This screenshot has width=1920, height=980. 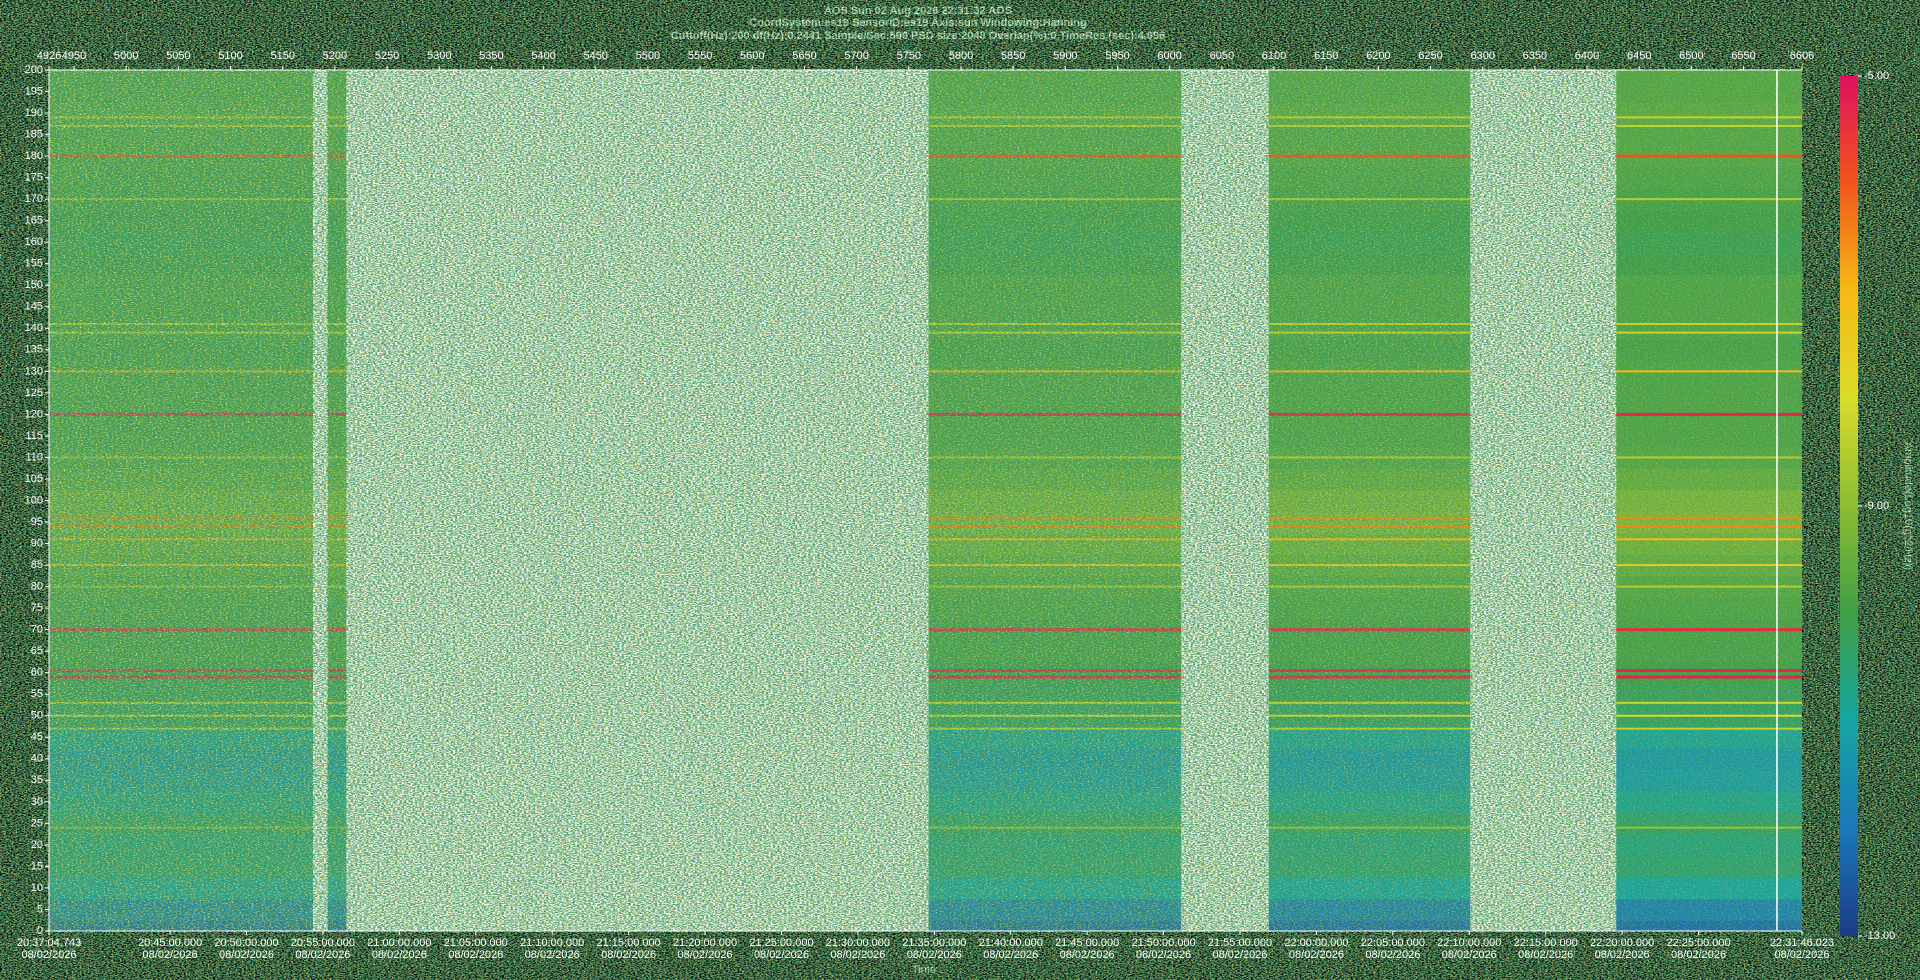 I want to click on chart-title: AOS Sun 02 Aug 2026 22:31:32 AOS, so click(x=918, y=11).